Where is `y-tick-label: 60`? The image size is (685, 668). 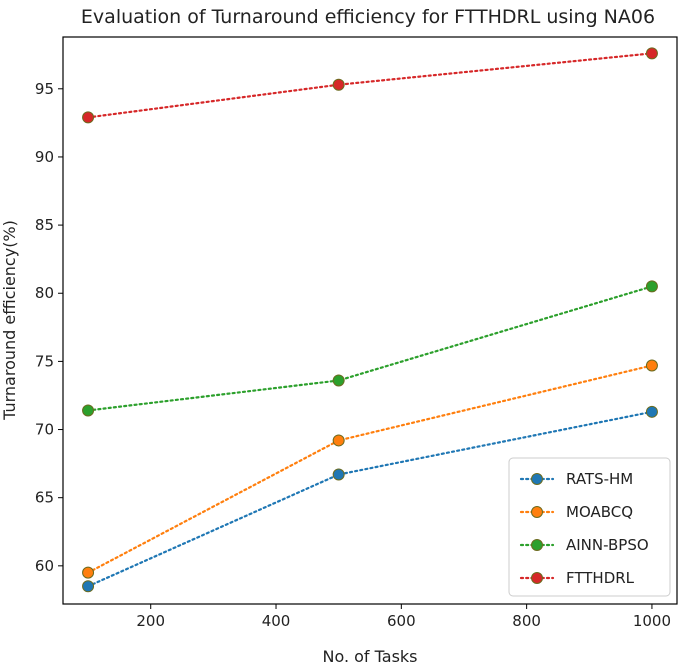
y-tick-label: 60 is located at coordinates (44, 566).